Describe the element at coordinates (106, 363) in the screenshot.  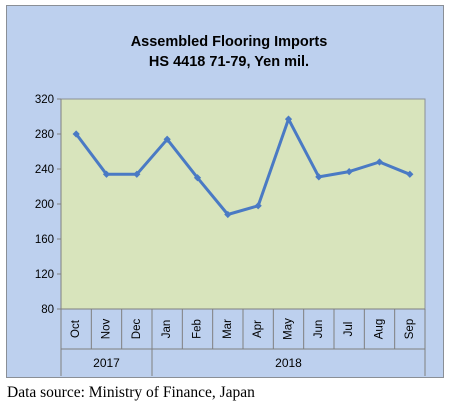
I see `year-group-label: 2017` at that location.